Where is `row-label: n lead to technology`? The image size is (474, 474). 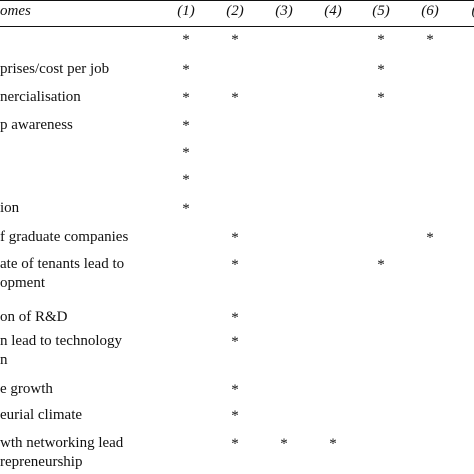 row-label: n lead to technology is located at coordinates (61, 341).